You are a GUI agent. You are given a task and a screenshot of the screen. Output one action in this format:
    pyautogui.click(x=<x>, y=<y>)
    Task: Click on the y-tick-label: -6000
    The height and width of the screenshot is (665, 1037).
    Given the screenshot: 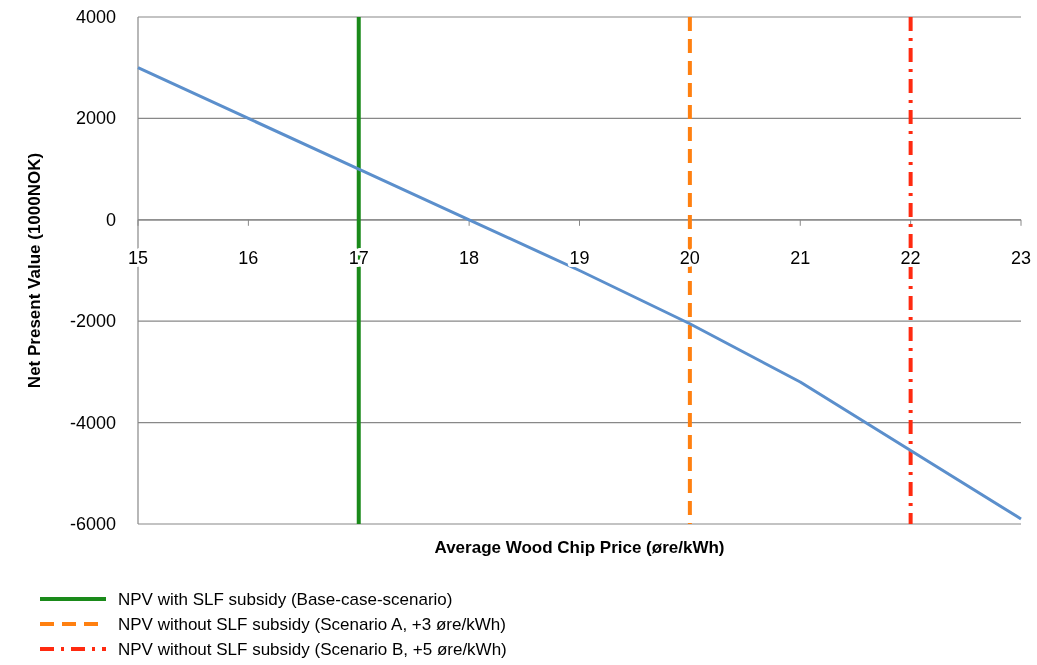 What is the action you would take?
    pyautogui.click(x=92, y=524)
    